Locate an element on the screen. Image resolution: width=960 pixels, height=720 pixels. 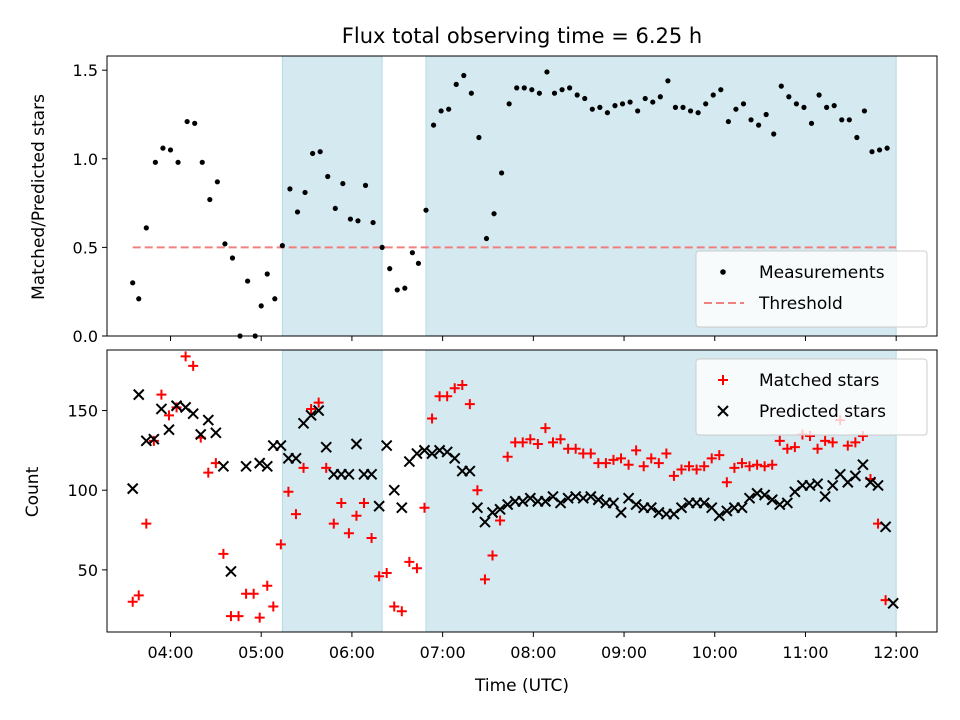
legend-plus-icon is located at coordinates (723, 380).